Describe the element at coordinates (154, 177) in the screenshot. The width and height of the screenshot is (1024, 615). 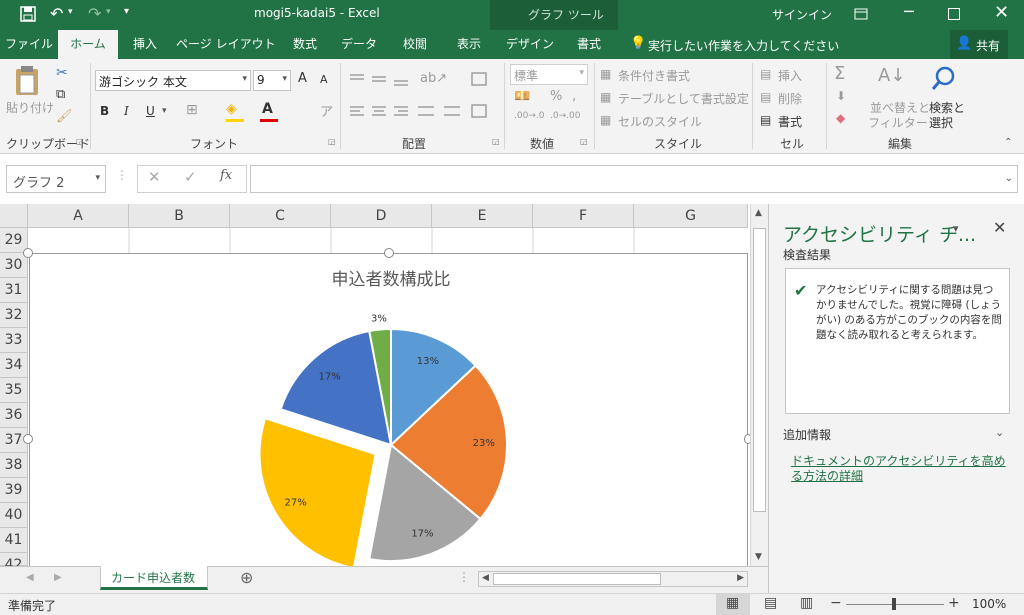
I see `cancel-entry-icon: ✕` at that location.